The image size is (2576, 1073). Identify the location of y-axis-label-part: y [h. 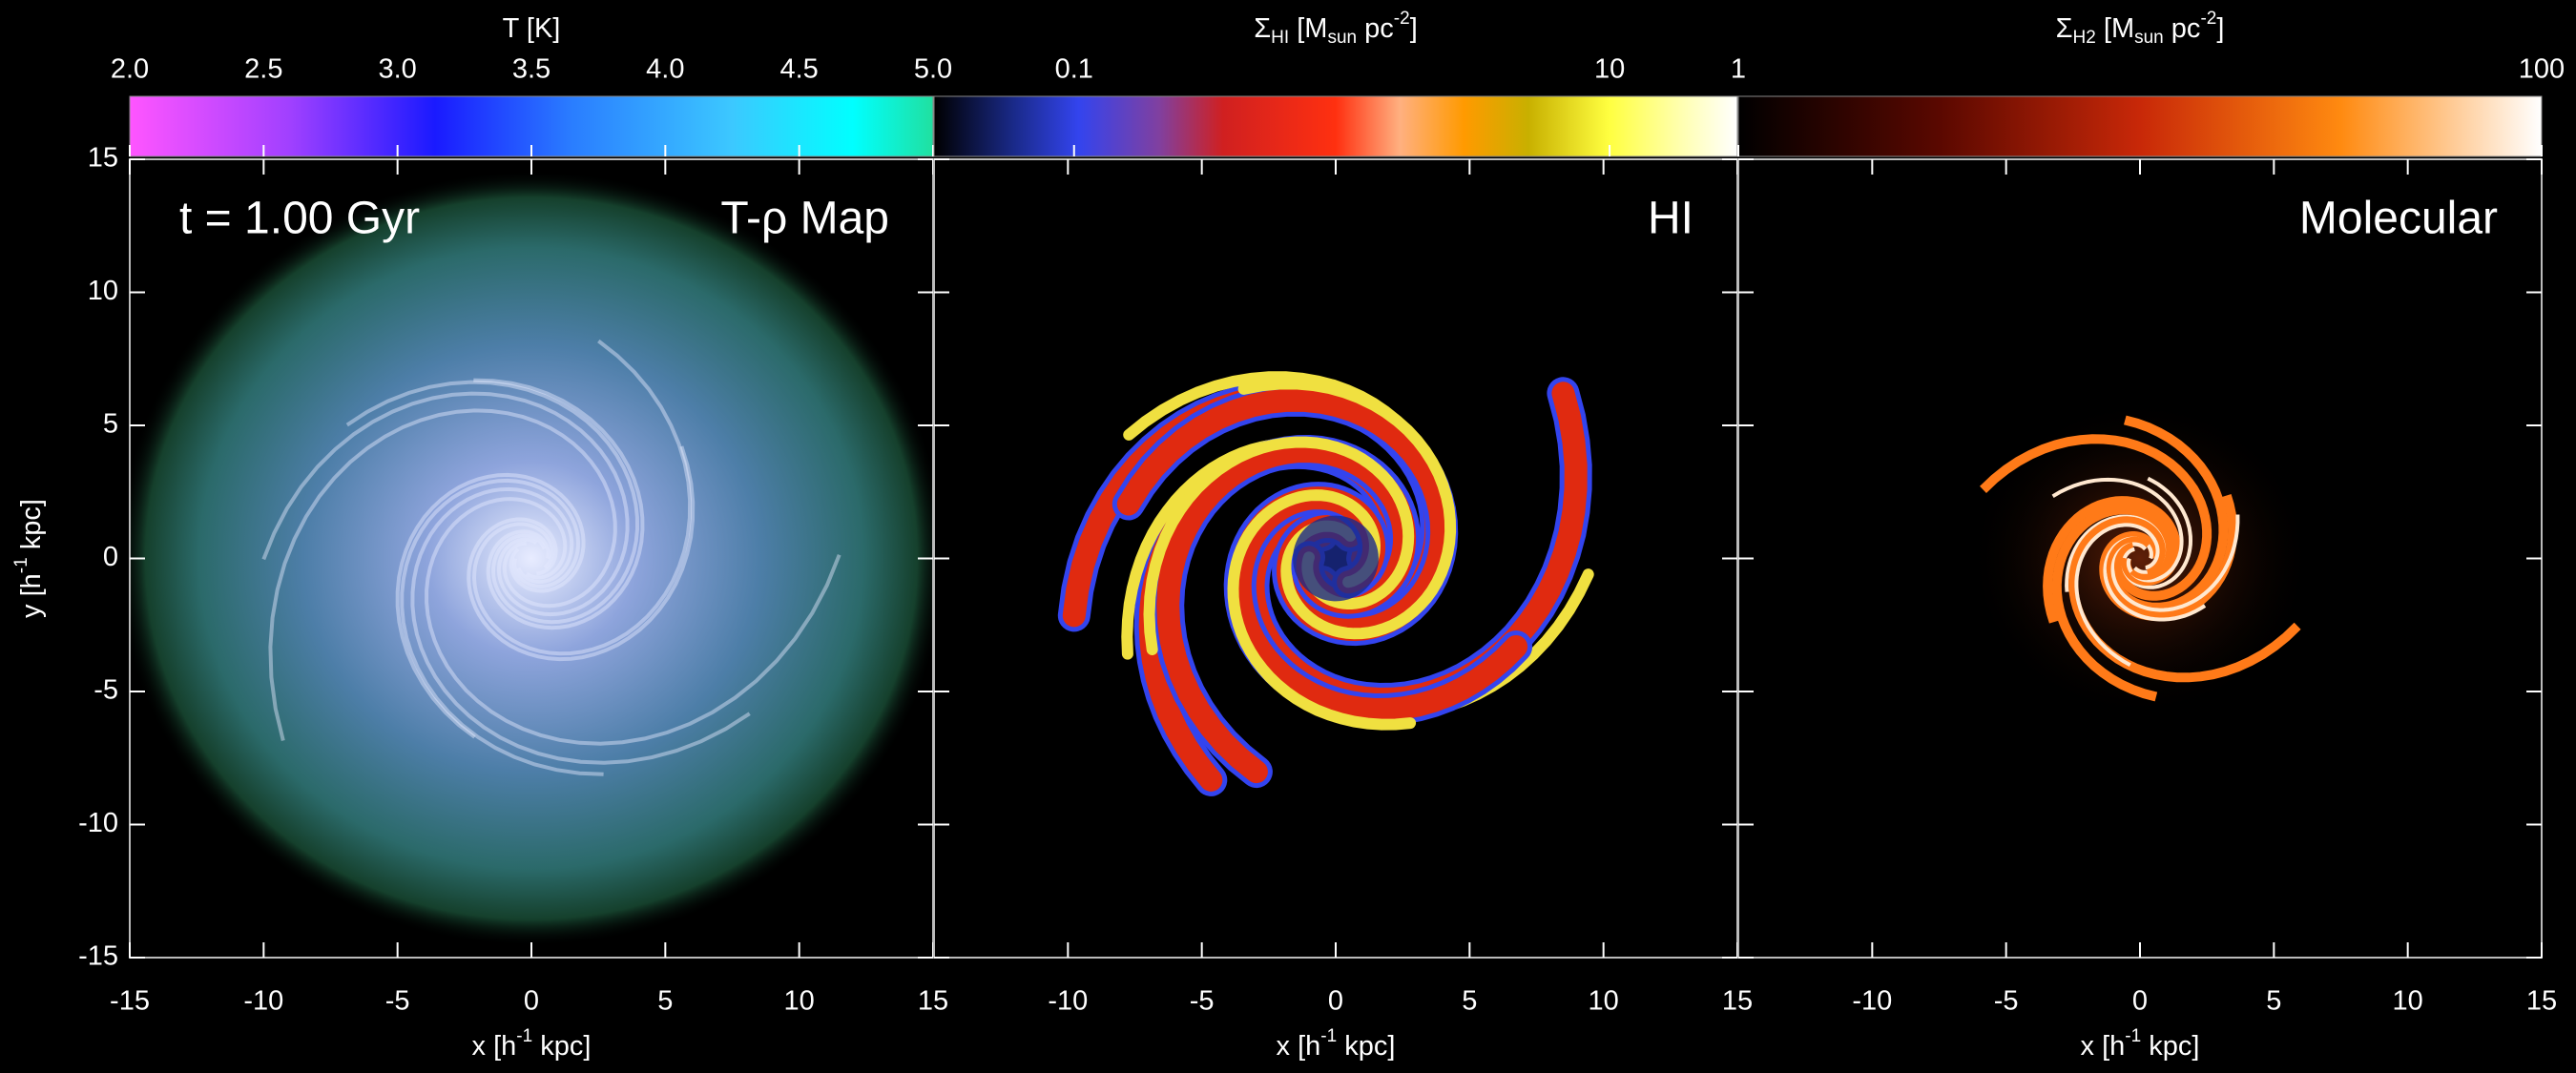
(31, 595).